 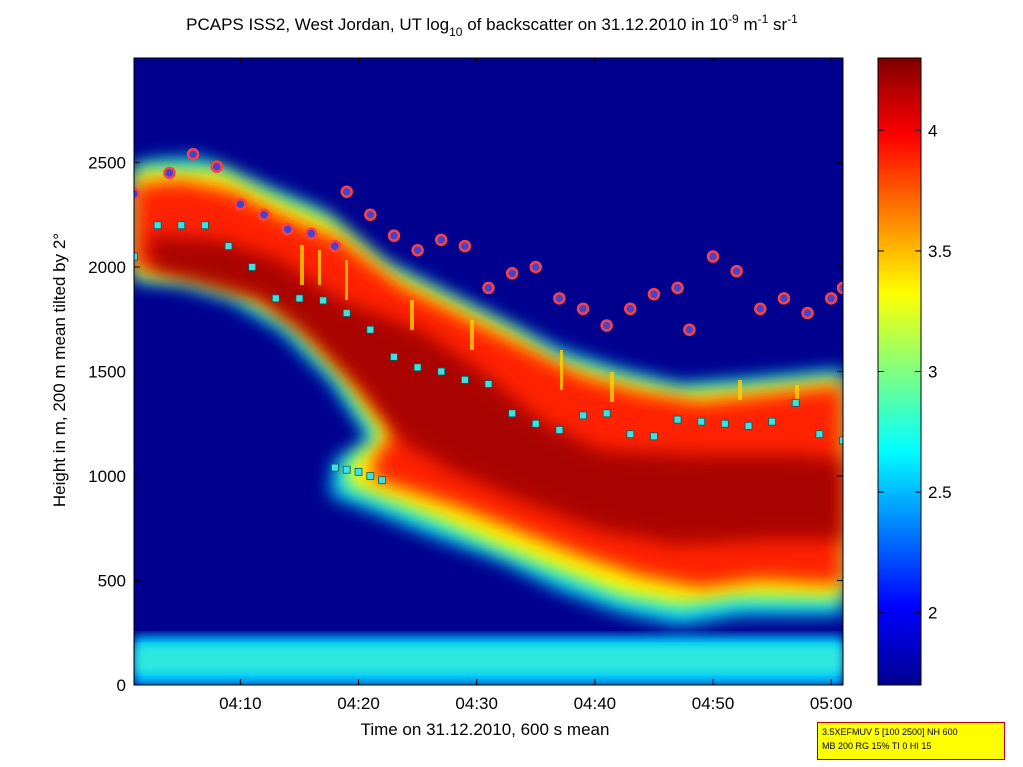 What do you see at coordinates (112, 581) in the screenshot?
I see `y-tick-label: 500` at bounding box center [112, 581].